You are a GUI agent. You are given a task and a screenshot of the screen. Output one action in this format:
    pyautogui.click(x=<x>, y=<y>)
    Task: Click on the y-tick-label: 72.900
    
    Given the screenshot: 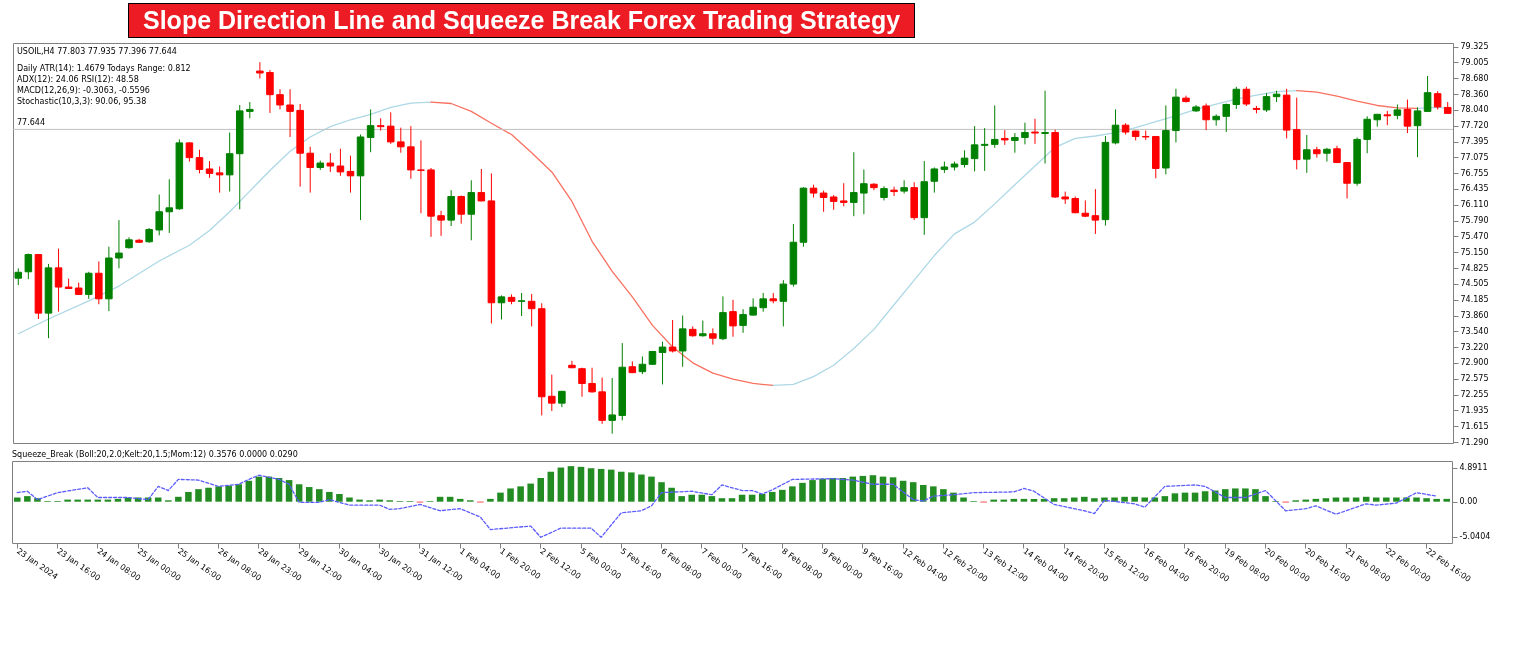 What is the action you would take?
    pyautogui.click(x=1474, y=363)
    